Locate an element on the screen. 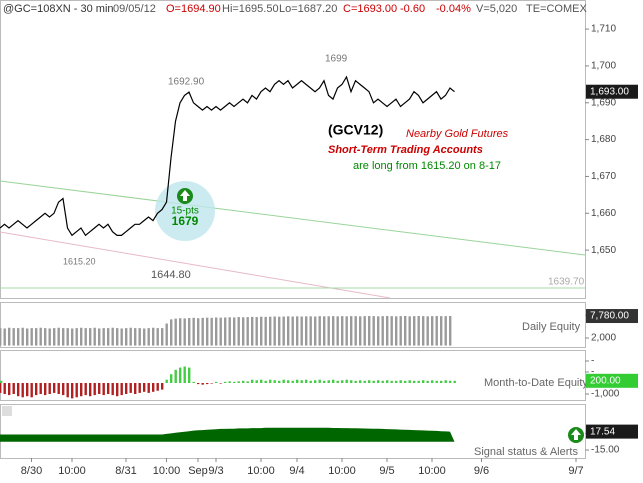  x-tick-label: 9/4 is located at coordinates (296, 471).